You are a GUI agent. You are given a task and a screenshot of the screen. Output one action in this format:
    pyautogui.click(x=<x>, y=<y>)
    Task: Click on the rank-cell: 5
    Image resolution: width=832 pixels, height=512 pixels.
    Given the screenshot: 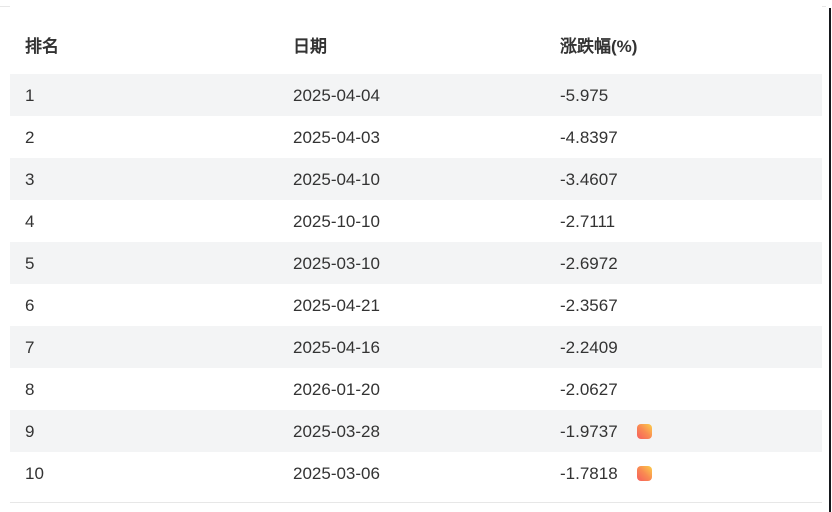 What is the action you would take?
    pyautogui.click(x=30, y=263)
    